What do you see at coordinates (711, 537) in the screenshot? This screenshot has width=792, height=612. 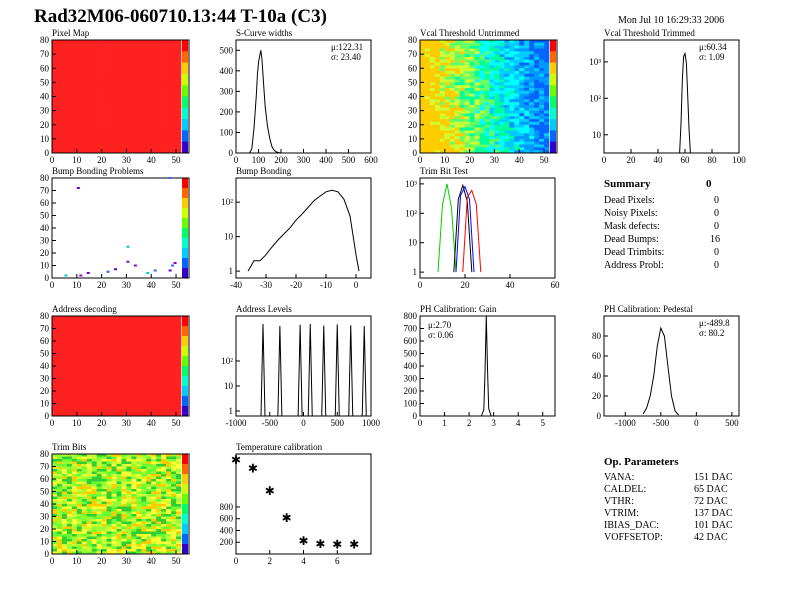 I see `op-param-value: 42 DAC` at bounding box center [711, 537].